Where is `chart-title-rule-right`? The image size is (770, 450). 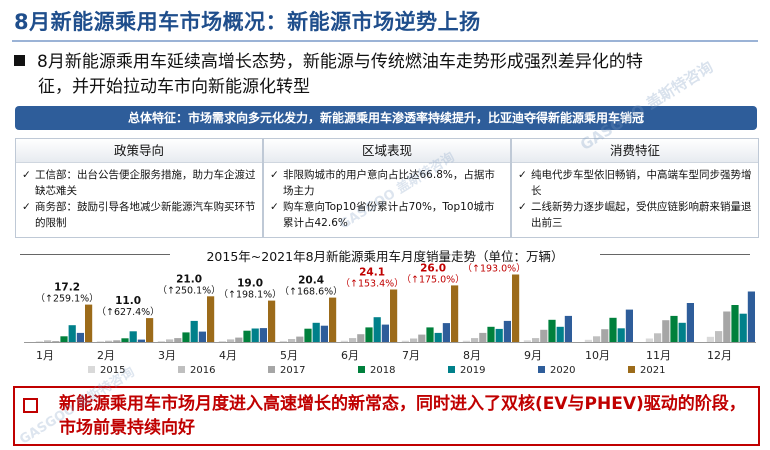 chart-title-rule-right is located at coordinates (675, 254).